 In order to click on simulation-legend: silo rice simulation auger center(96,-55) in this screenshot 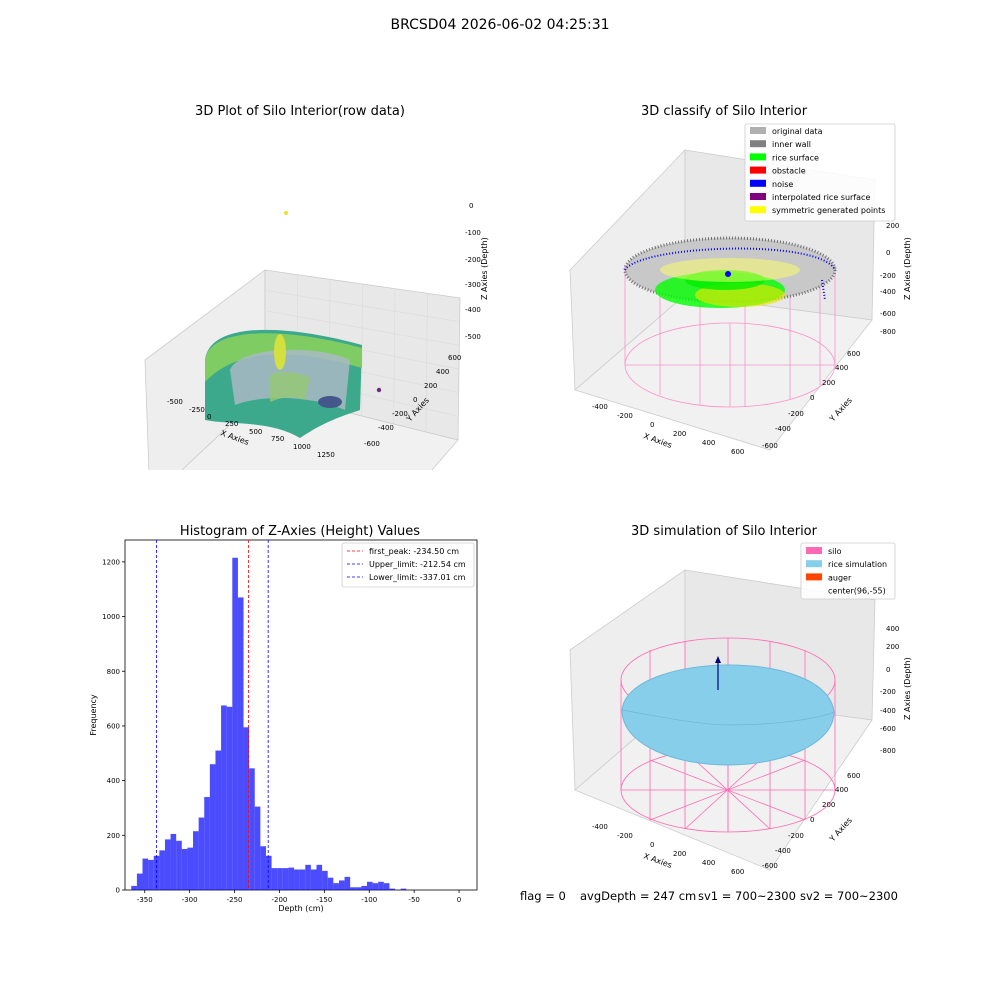, I will do `click(848, 571)`.